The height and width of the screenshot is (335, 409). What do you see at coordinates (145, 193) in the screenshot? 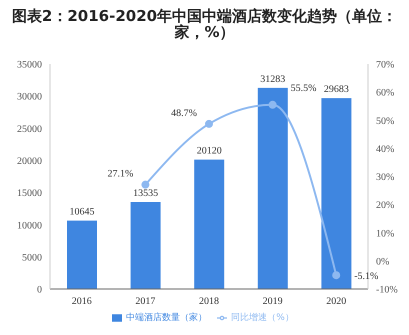
I see `data-label: 13535` at bounding box center [145, 193].